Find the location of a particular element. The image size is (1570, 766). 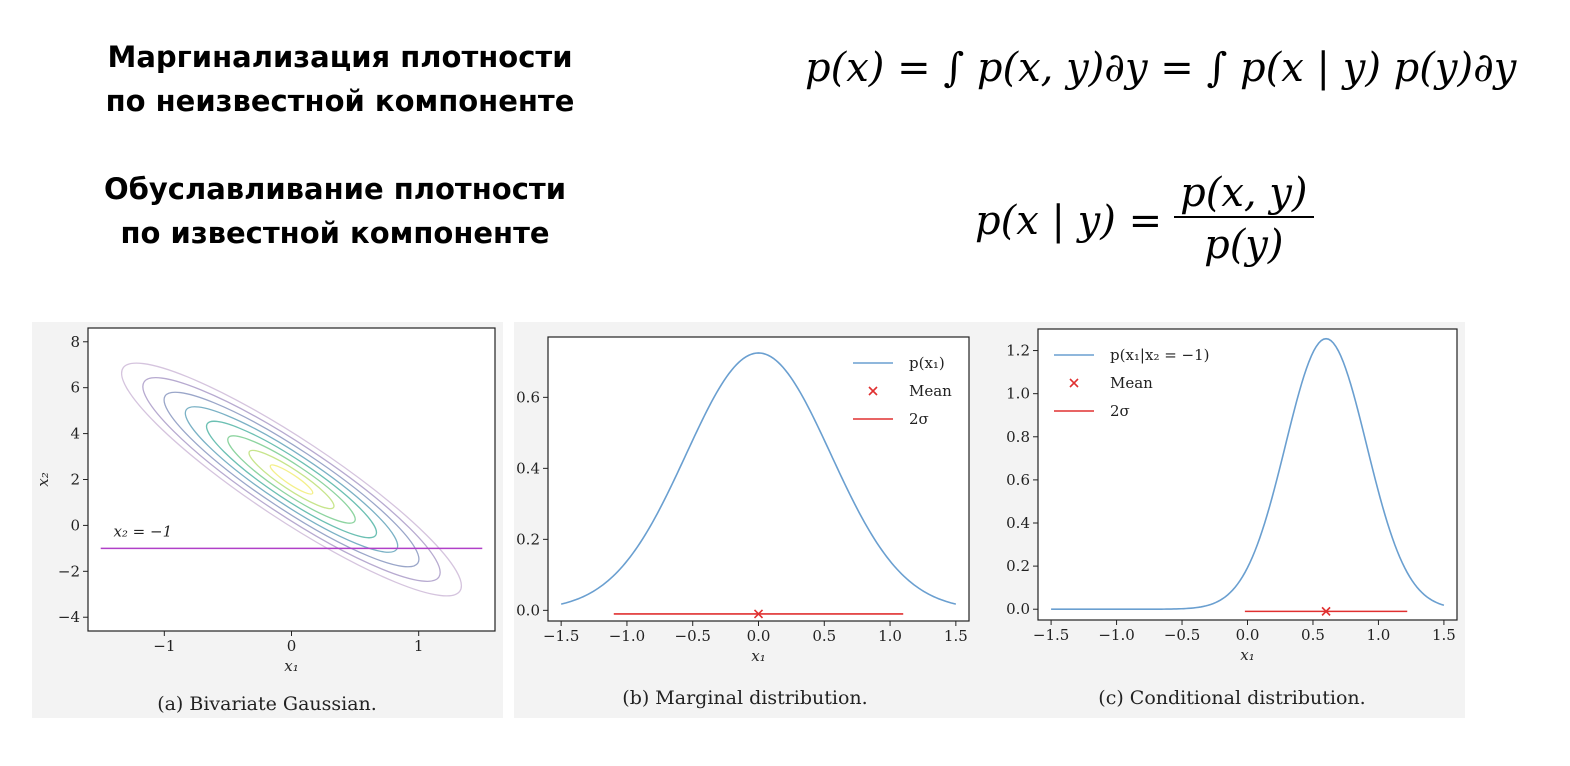

conditioning-heading-line2: по известной компоненте is located at coordinates (335, 233).